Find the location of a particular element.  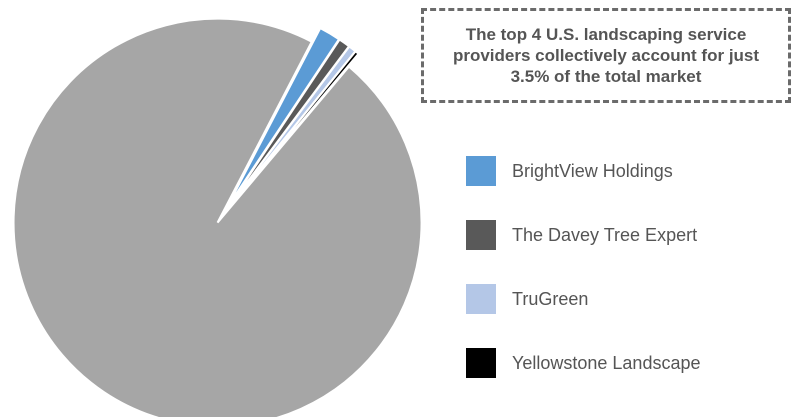

legend-item: The Davey Tree Expert is located at coordinates (583, 235).